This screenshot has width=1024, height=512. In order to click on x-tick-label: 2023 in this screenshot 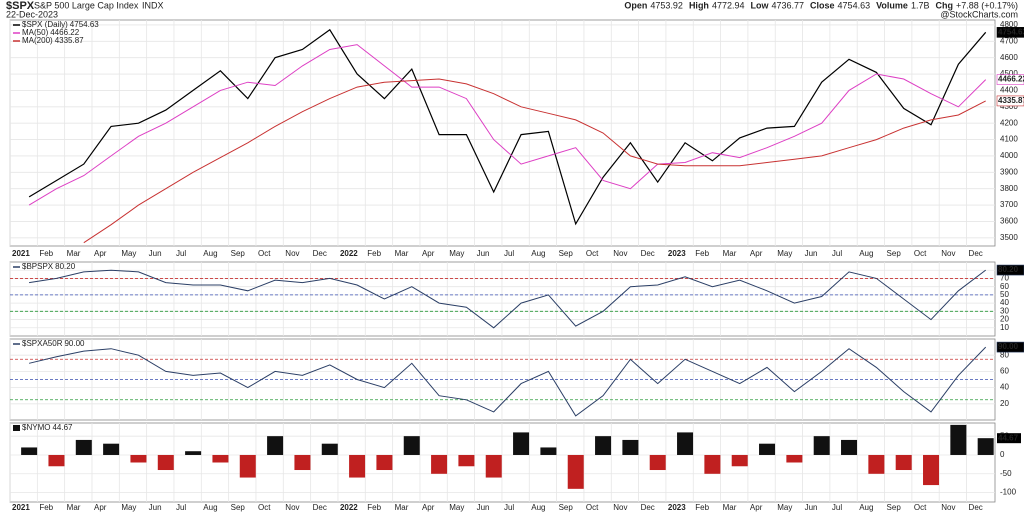, I will do `click(677, 253)`.